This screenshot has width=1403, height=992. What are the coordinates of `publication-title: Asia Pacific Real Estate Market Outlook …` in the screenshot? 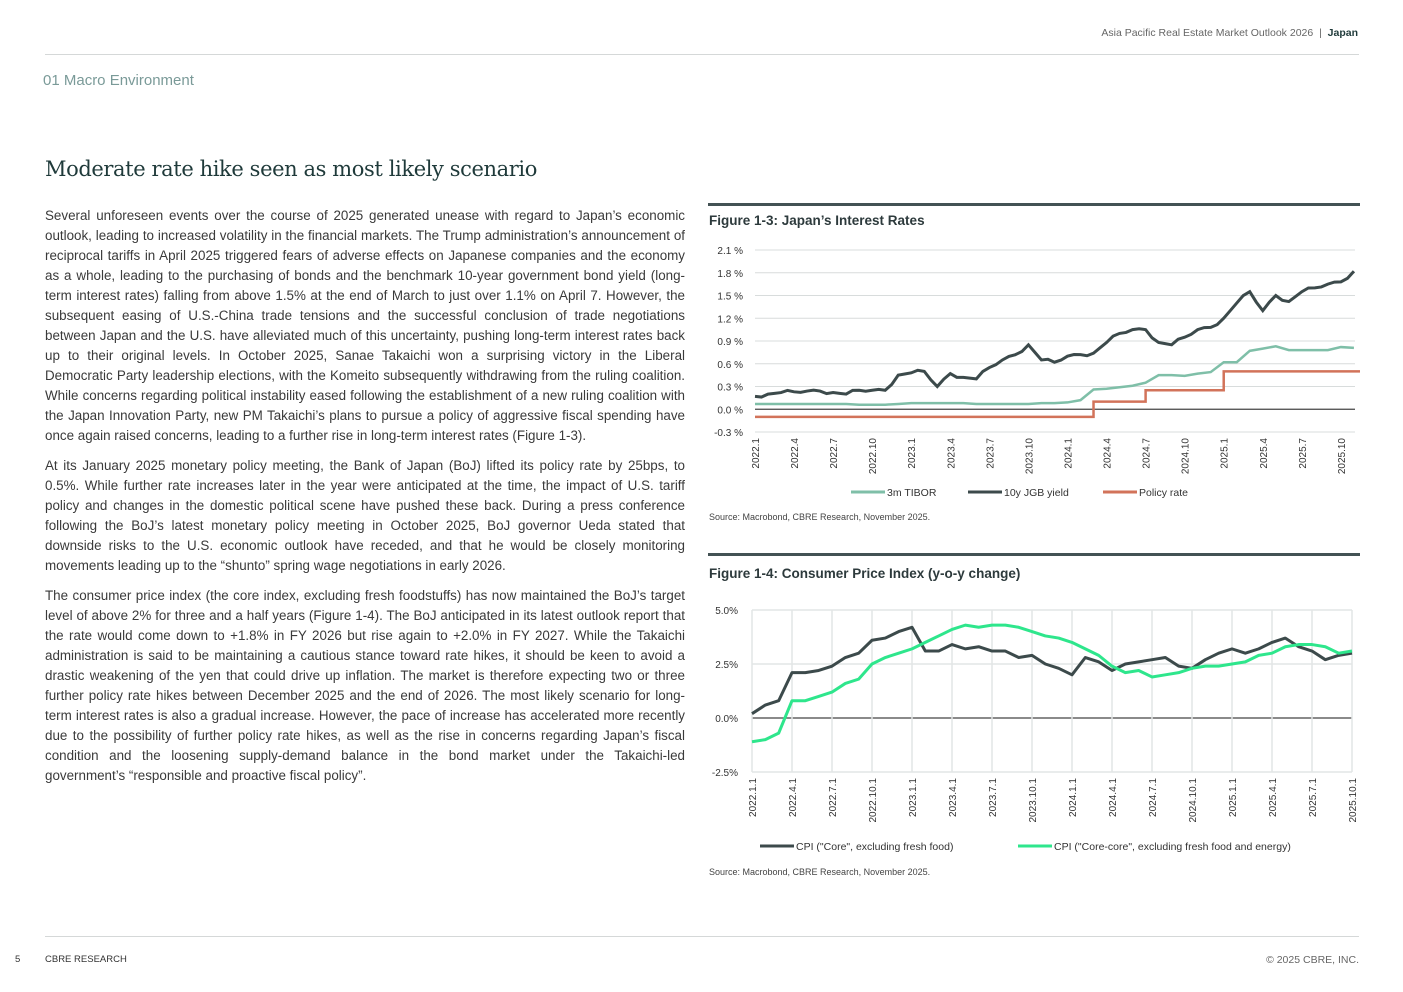 It's located at (1207, 33).